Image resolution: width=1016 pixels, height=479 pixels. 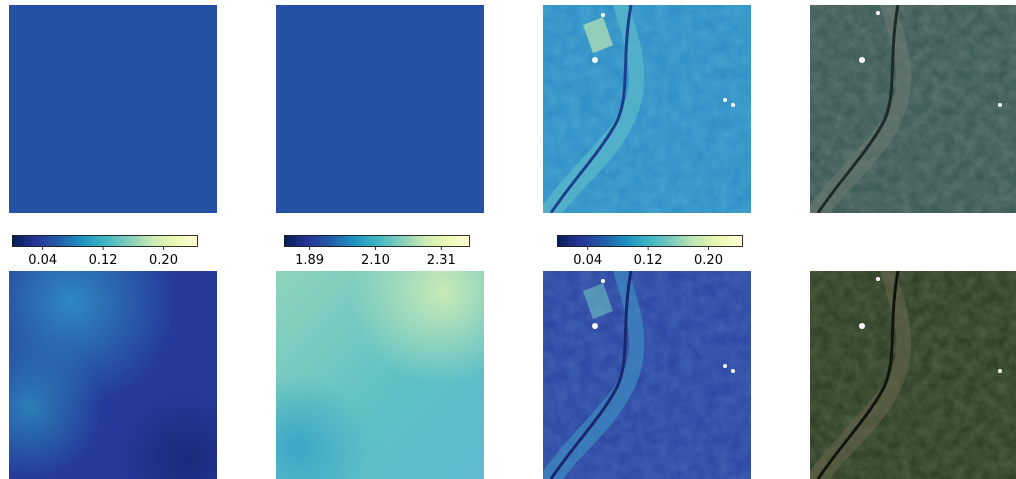 What do you see at coordinates (913, 375) in the screenshot?
I see `map-panel-r2c4` at bounding box center [913, 375].